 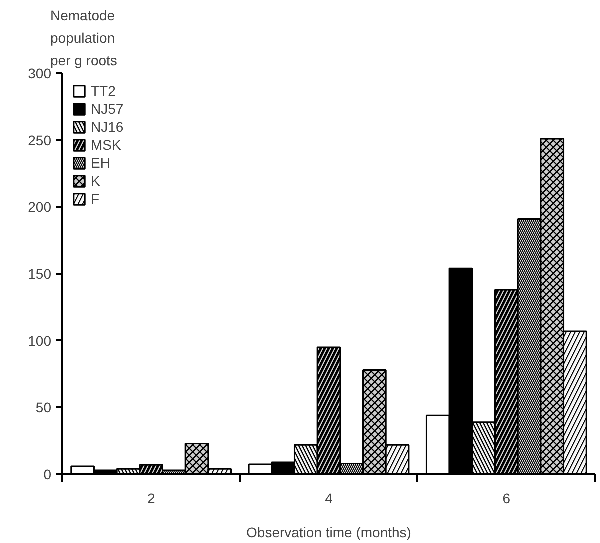 I want to click on y-axis-title: Nematode population per g roots, so click(x=84, y=38).